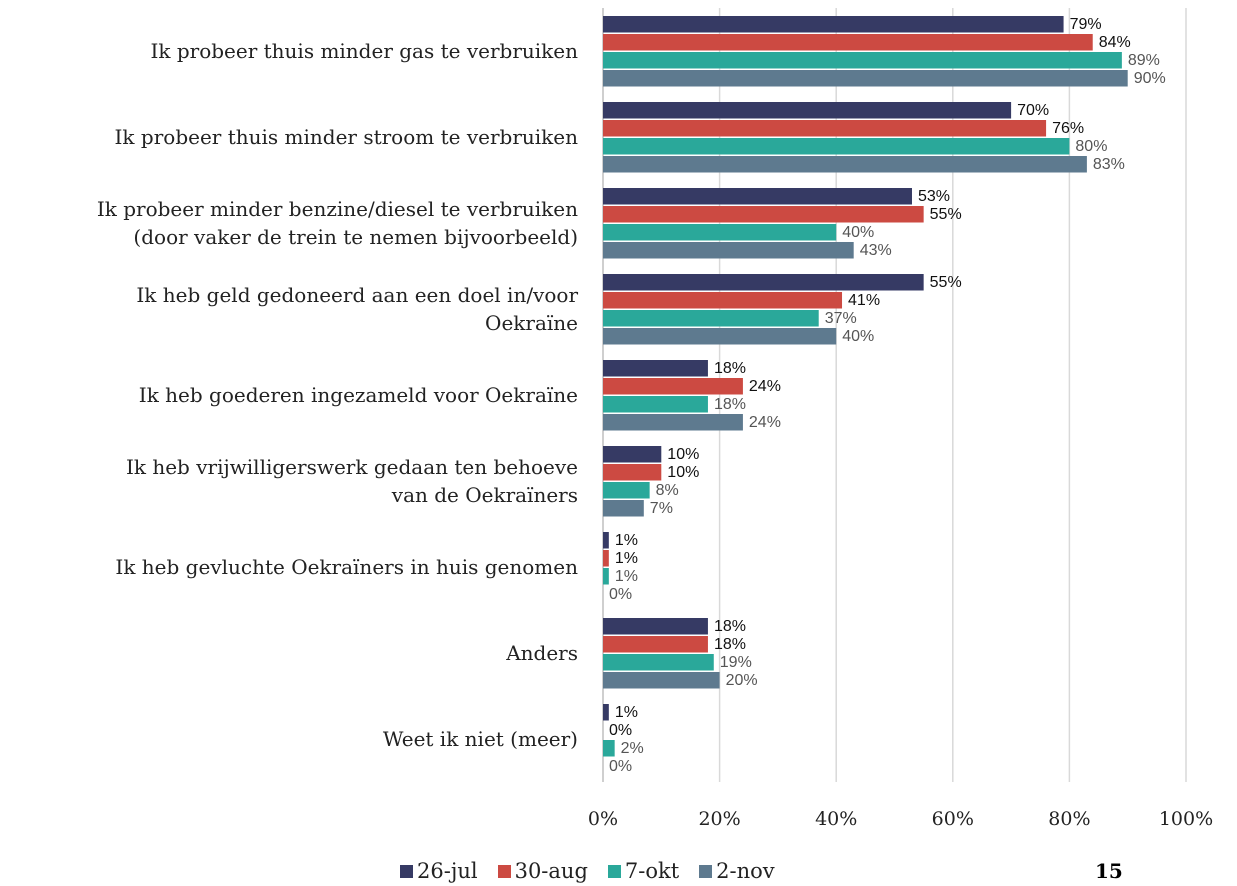 The image size is (1237, 886). What do you see at coordinates (542, 653) in the screenshot?
I see `category-label: Anders` at bounding box center [542, 653].